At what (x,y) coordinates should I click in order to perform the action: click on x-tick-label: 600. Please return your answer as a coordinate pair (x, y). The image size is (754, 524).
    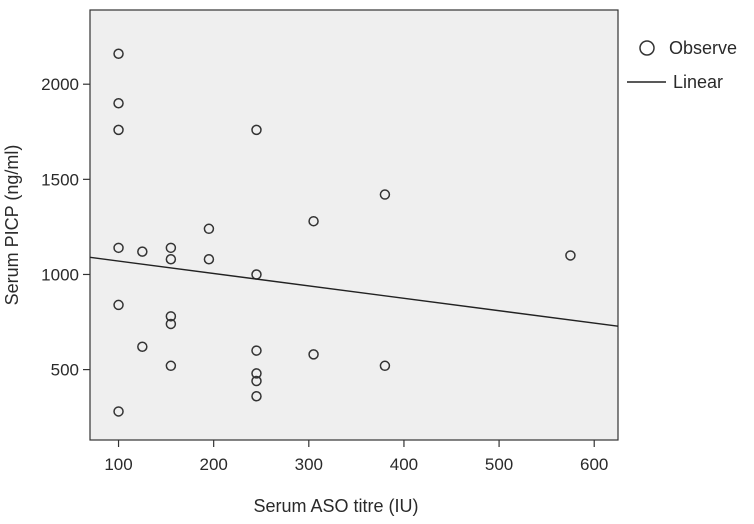
    Looking at the image, I should click on (594, 464).